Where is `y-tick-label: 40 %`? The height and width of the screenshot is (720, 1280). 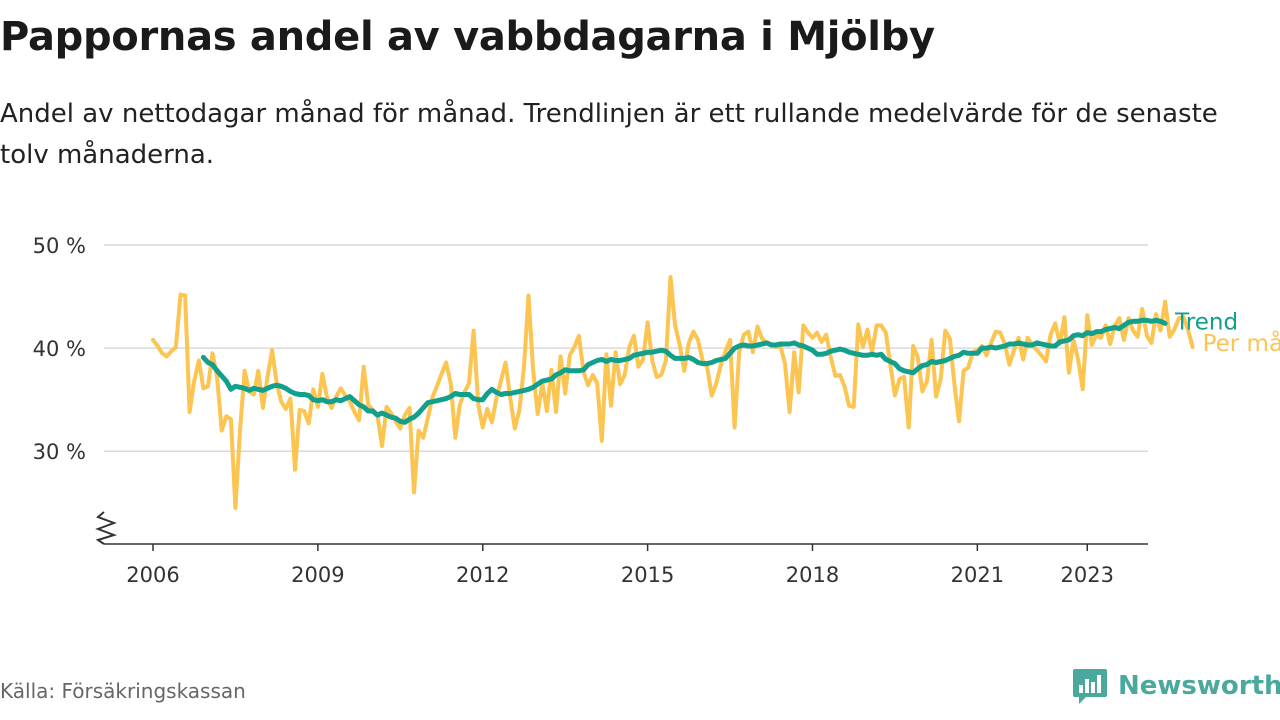 y-tick-label: 40 % is located at coordinates (59, 349).